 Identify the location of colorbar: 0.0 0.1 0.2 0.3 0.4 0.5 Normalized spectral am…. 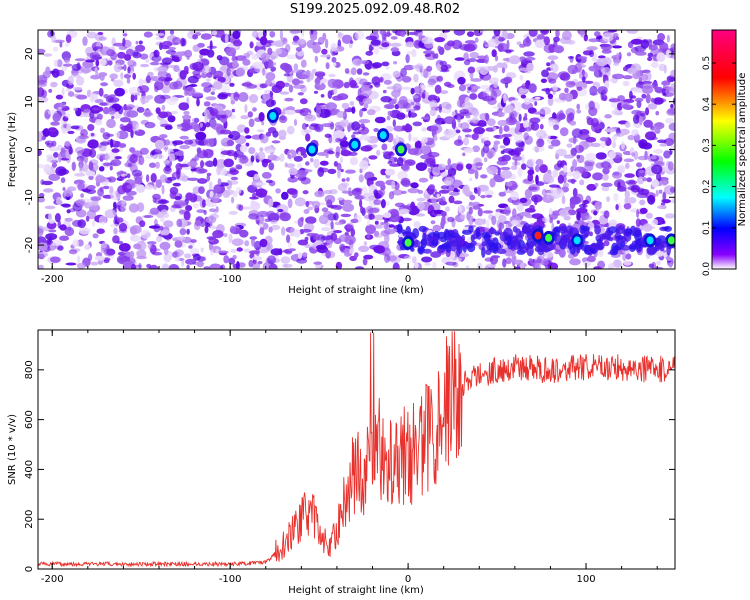
(725, 152).